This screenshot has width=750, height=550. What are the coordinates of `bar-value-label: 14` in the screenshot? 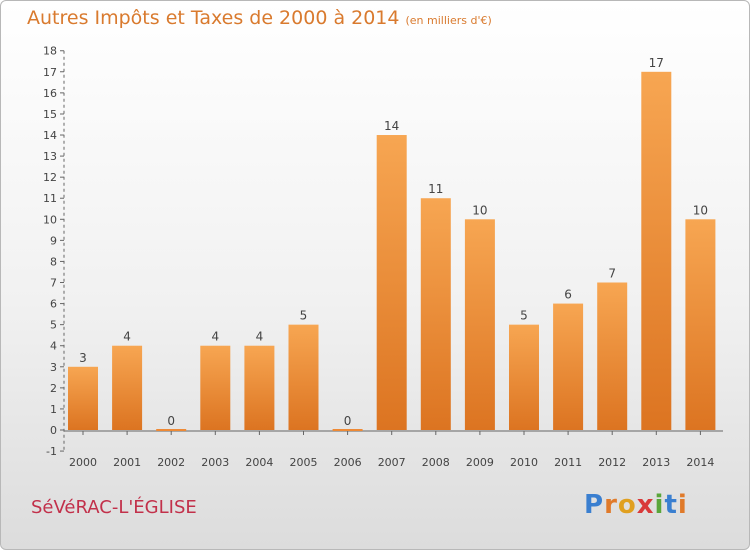 It's located at (391, 126).